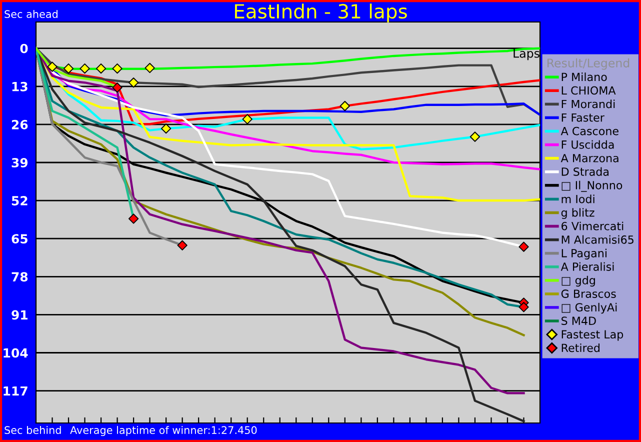 The image size is (641, 442). What do you see at coordinates (598, 239) in the screenshot?
I see `legend-label: M Alcamisi65` at bounding box center [598, 239].